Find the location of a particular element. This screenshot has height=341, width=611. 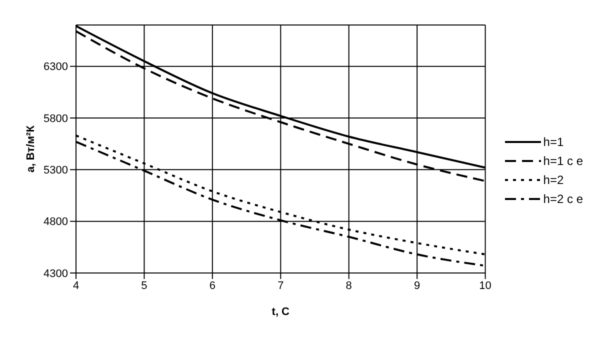

x-tick-label: 7 is located at coordinates (281, 286).